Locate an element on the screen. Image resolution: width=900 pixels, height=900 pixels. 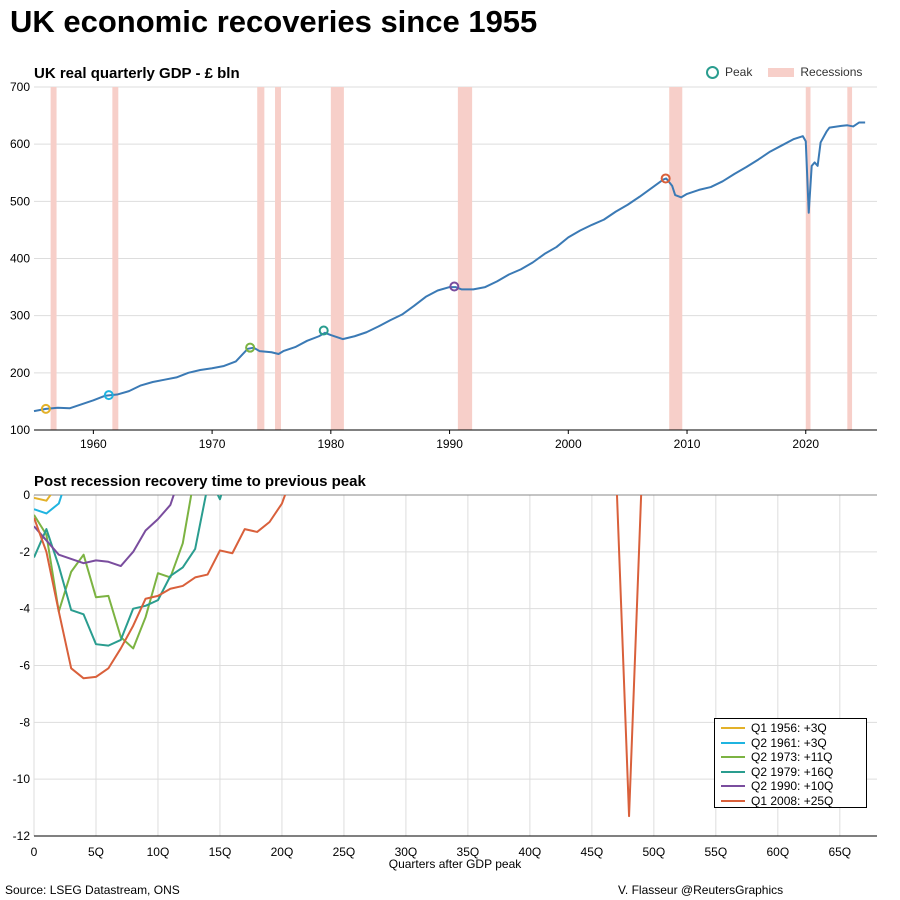
legend-entry: Q2 1990: +10Q is located at coordinates (790, 786).